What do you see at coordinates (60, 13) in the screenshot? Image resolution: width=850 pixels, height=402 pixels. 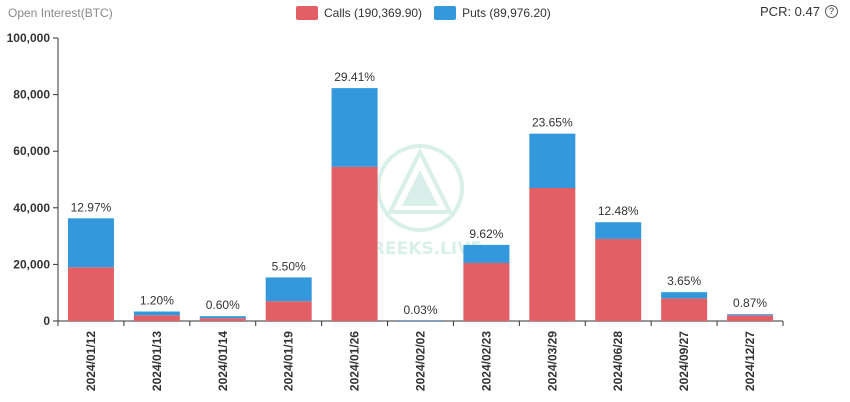 I see `chart-title: Open Interest(BTC)` at bounding box center [60, 13].